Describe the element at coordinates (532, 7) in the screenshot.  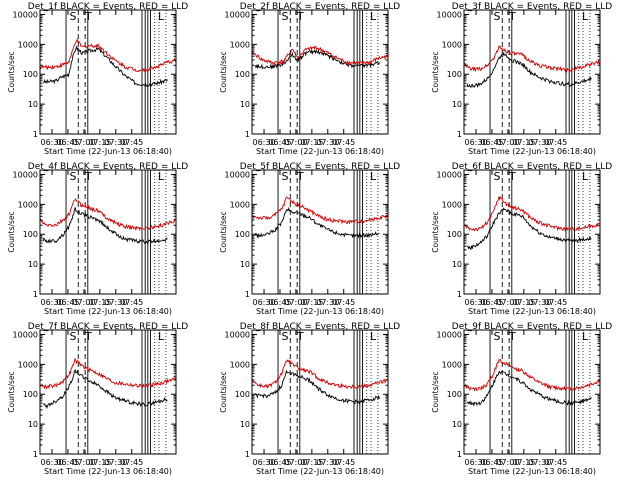
I see `chart-title: Det_3f BLACK = Events, RED = LLD` at that location.